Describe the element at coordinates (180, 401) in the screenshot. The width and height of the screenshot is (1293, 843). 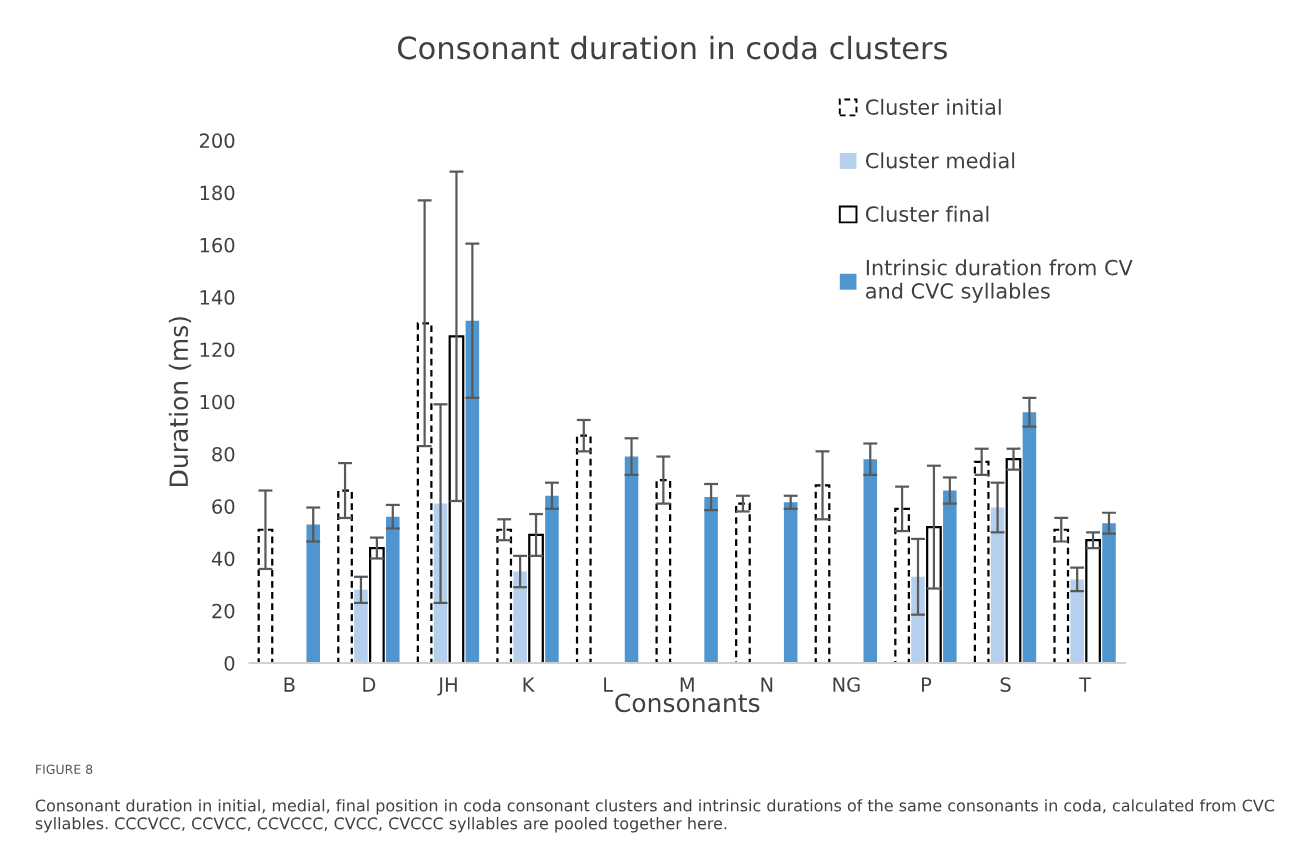
I see `y-axis-title: Duration (ms)` at that location.